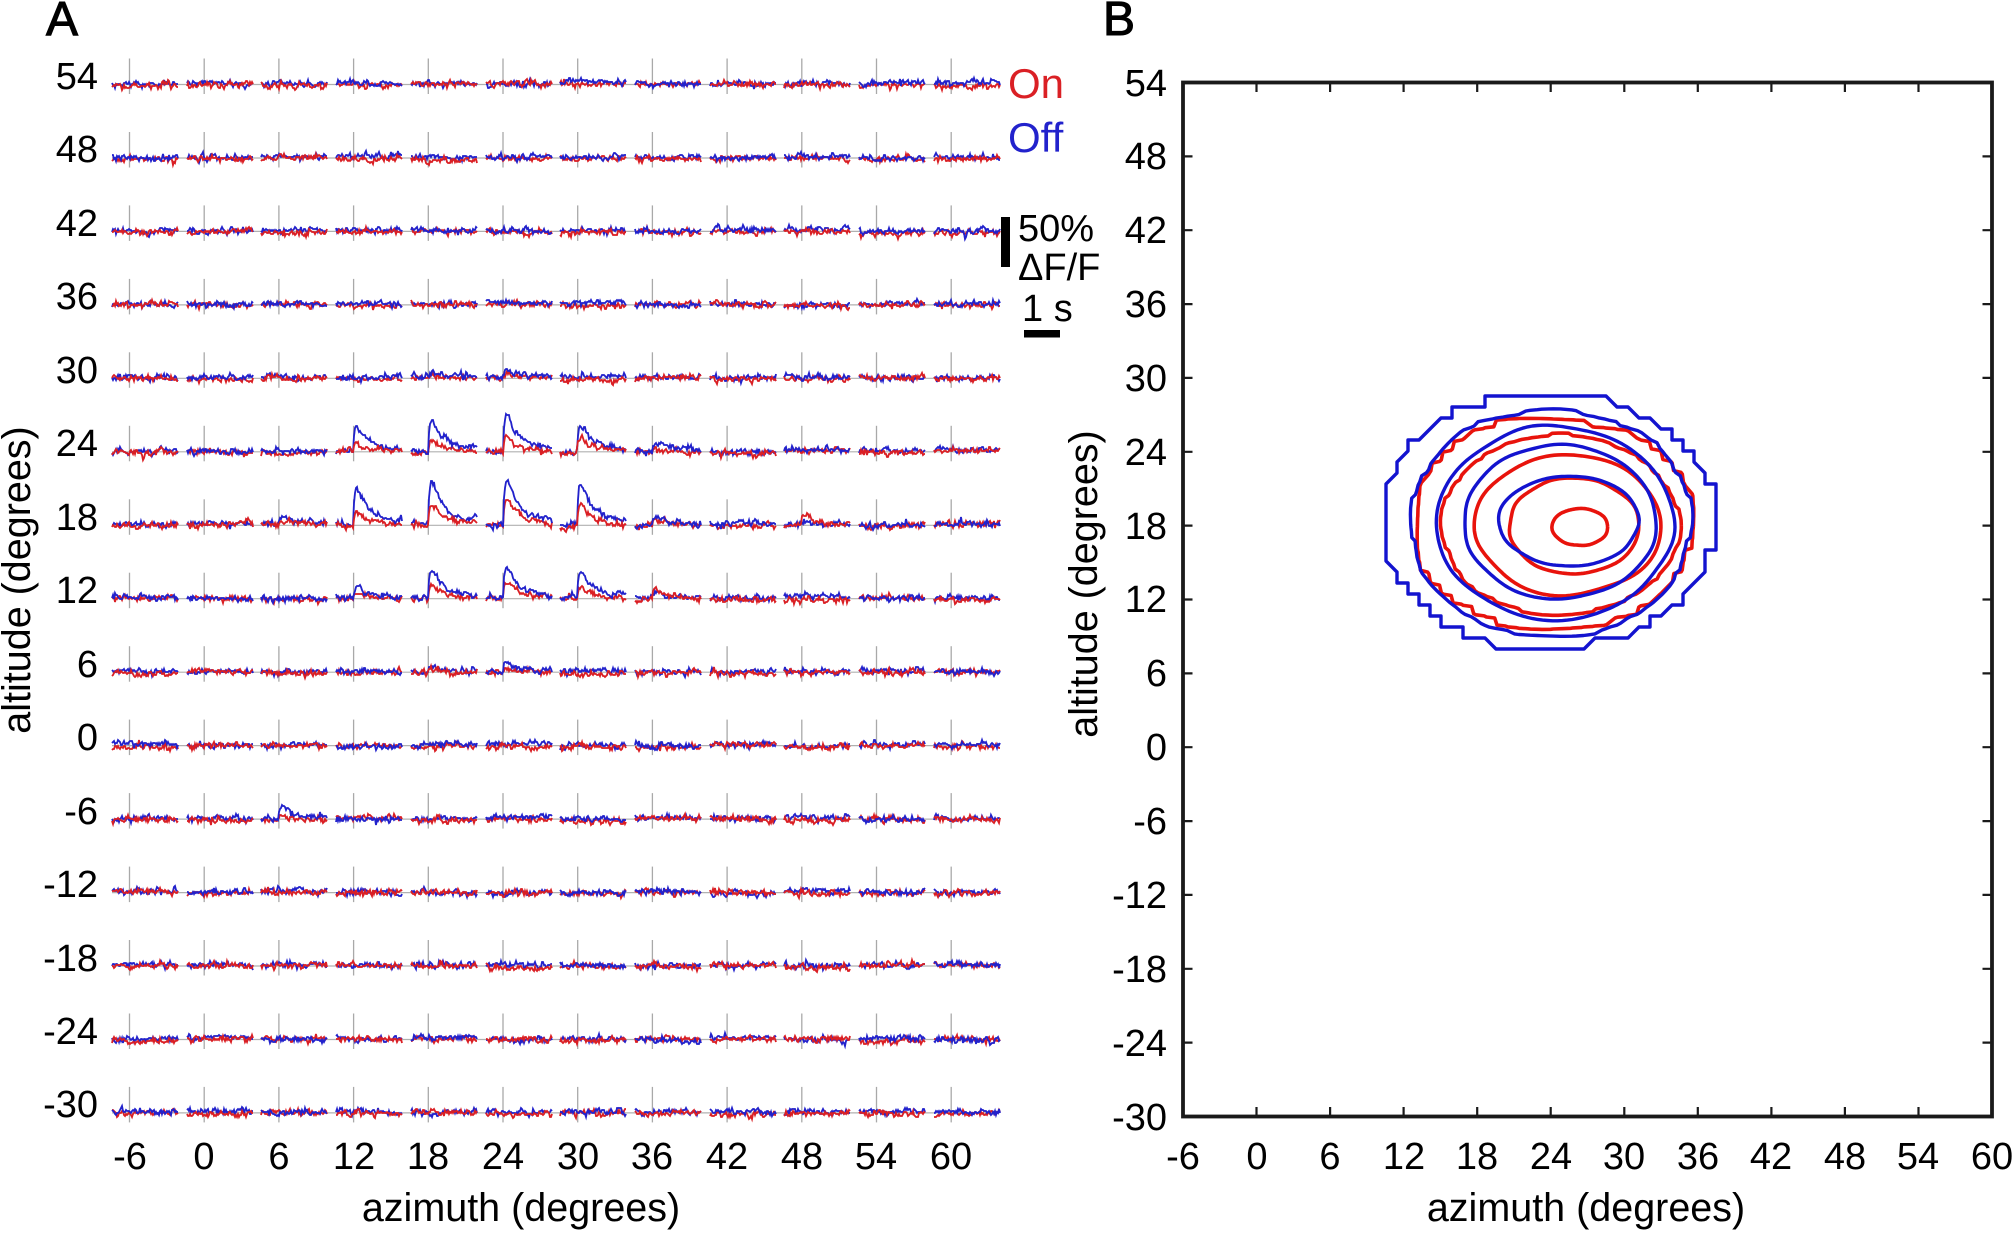 The height and width of the screenshot is (1235, 2014). I want to click on svg-text: ΔF/F, so click(1059, 268).